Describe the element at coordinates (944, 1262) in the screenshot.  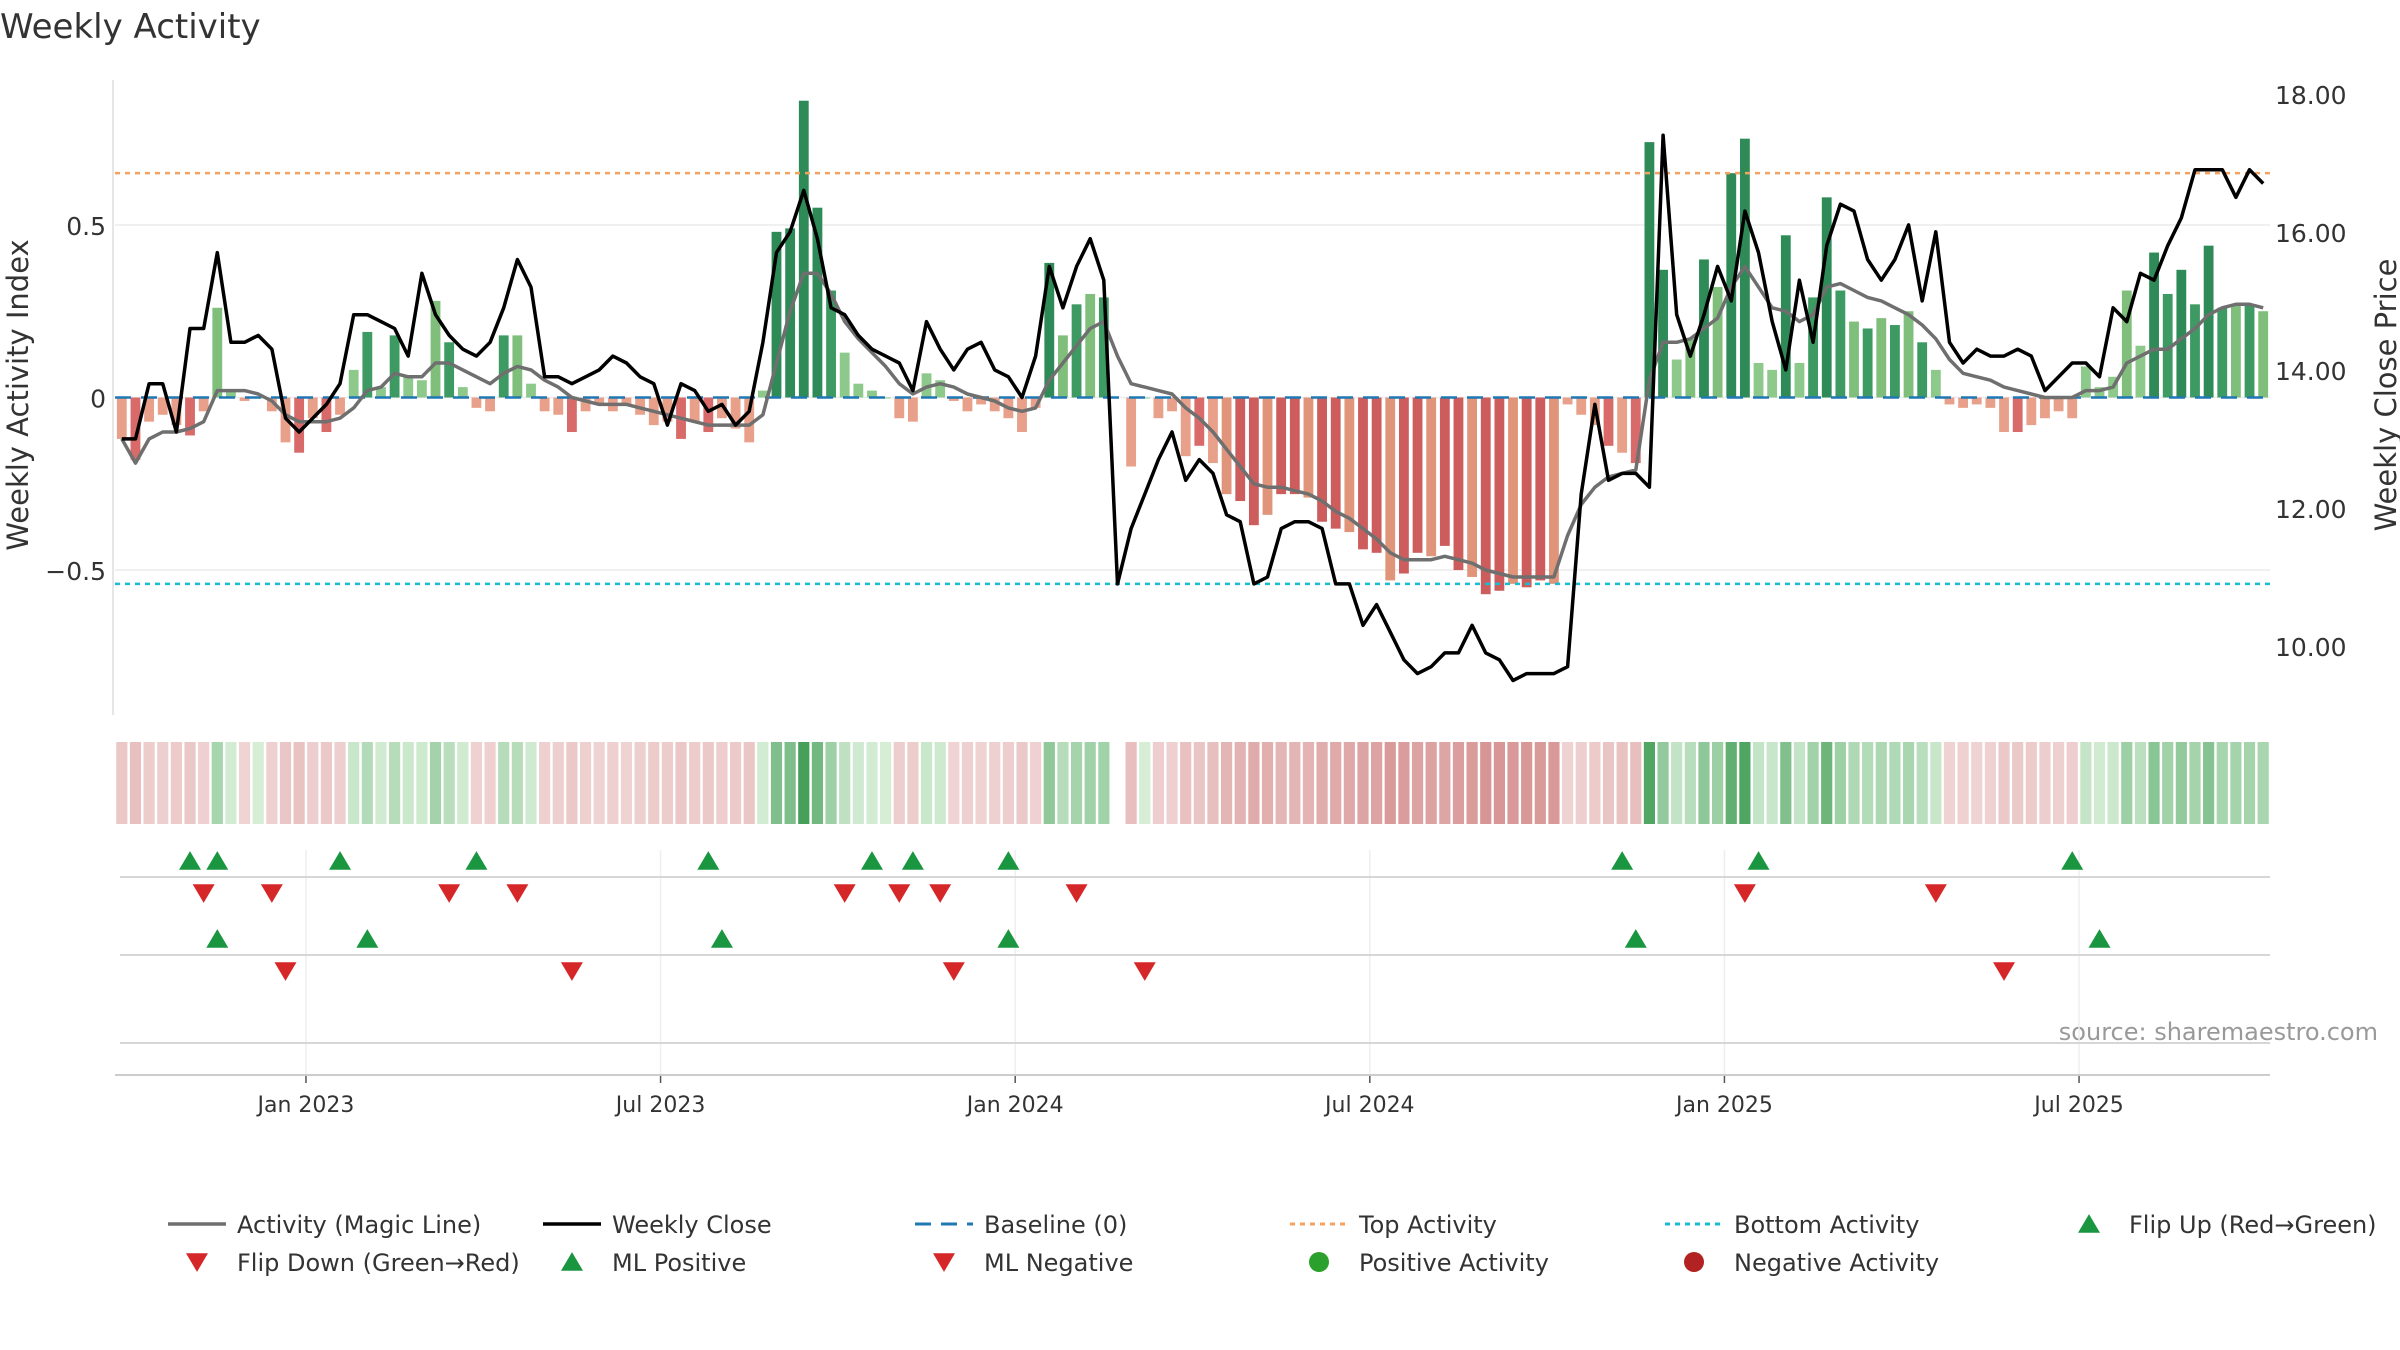
I see `legend-swatch-triangle-down` at that location.